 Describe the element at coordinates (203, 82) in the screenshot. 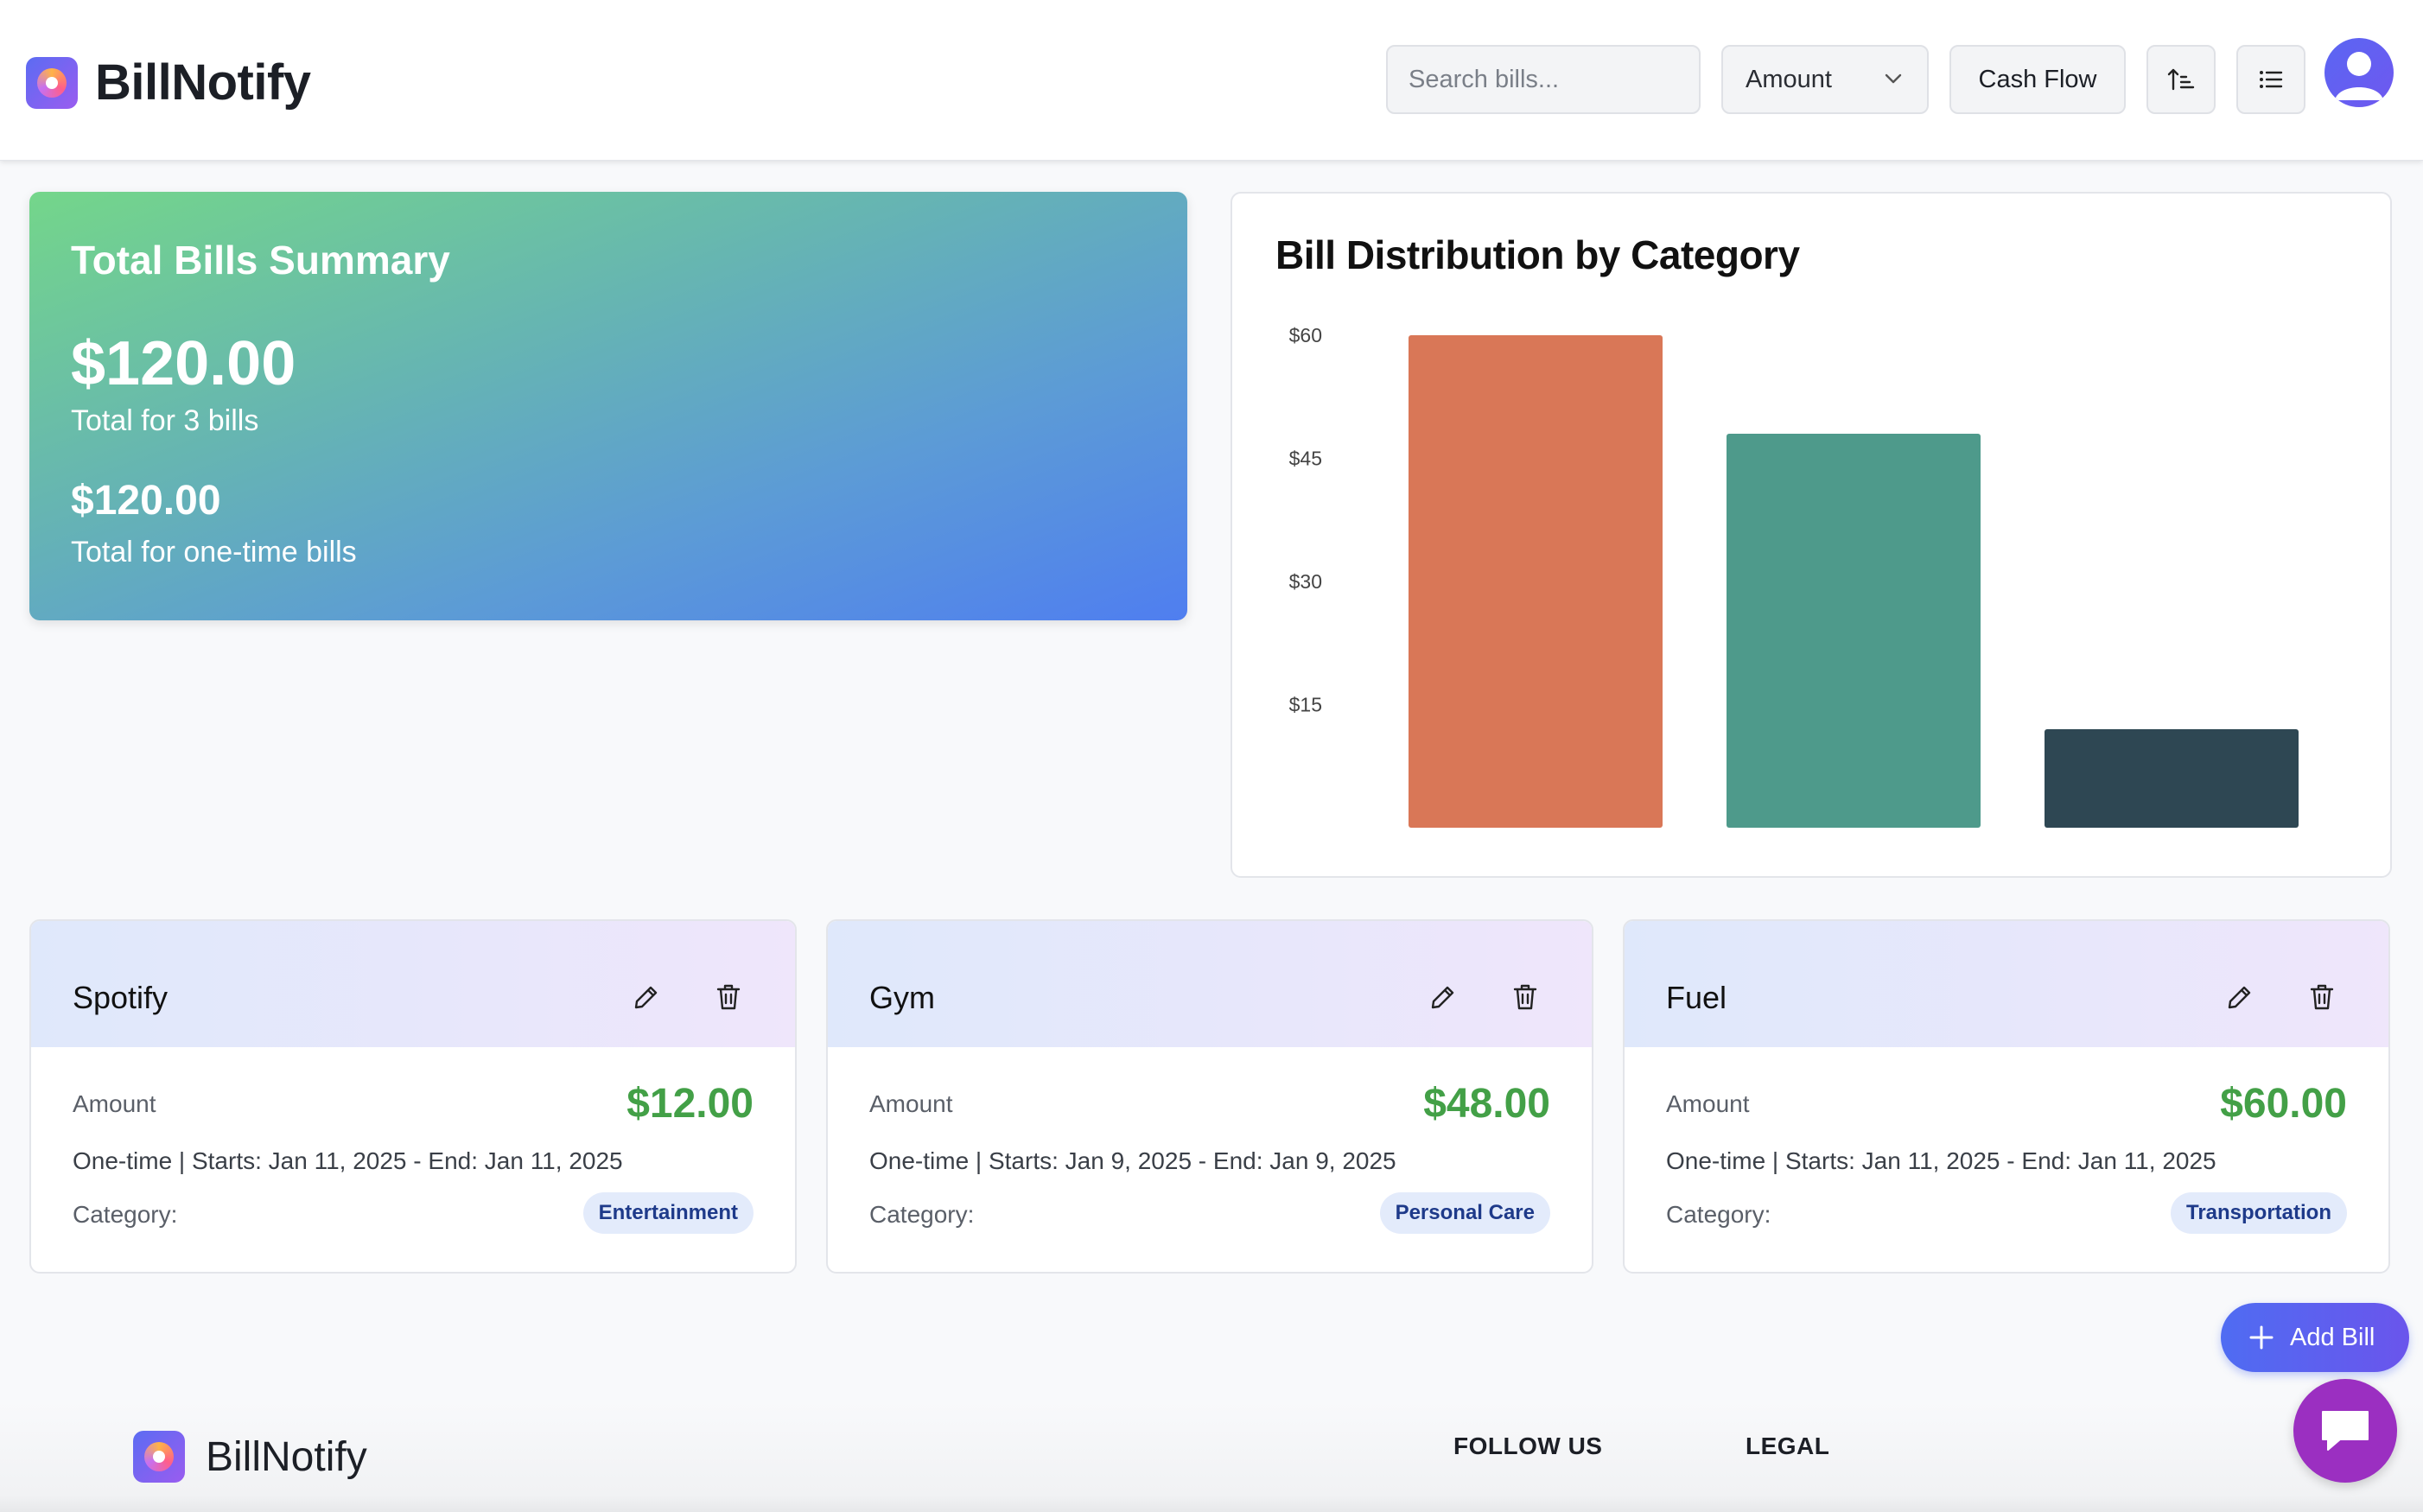

I see `app-name: BillNotify` at that location.